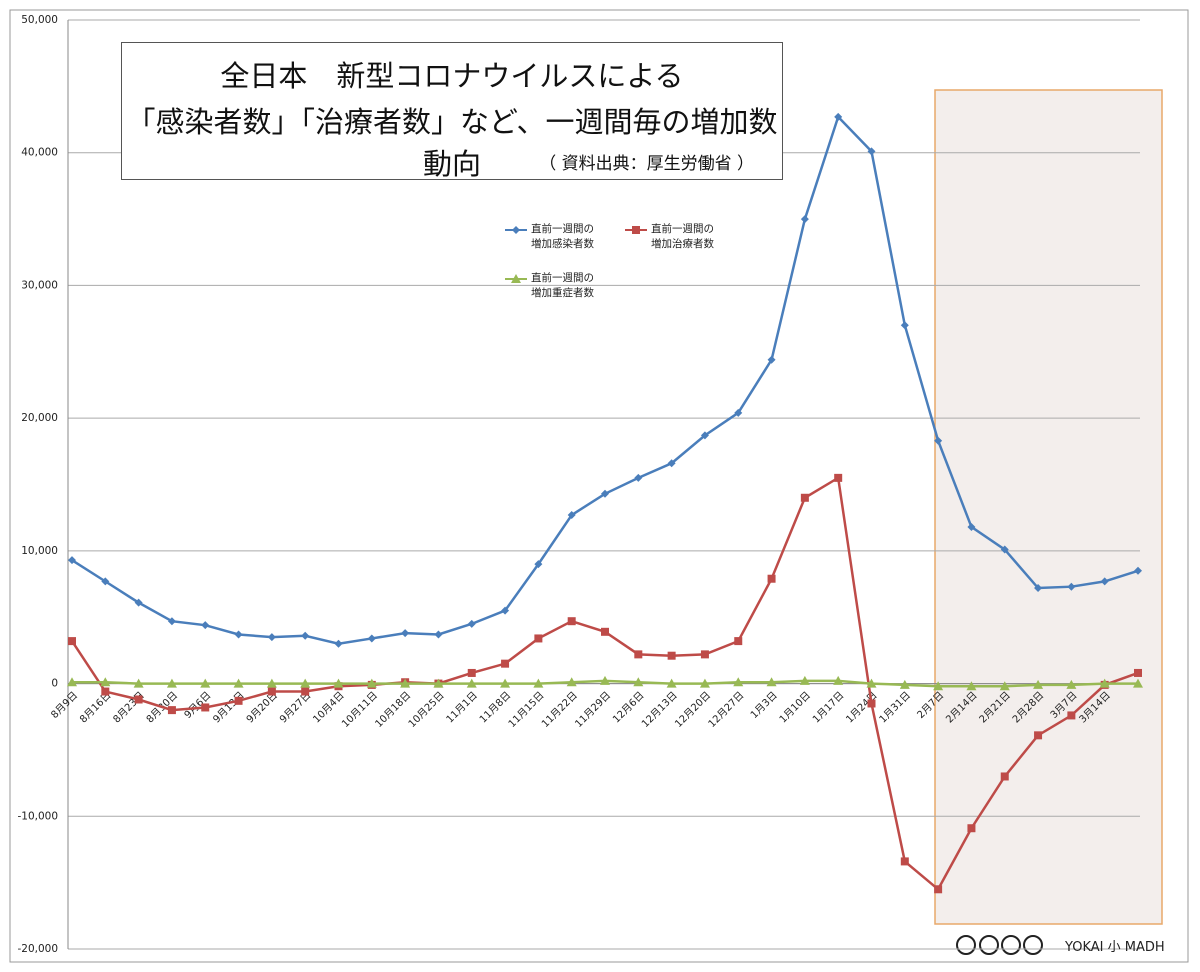 The height and width of the screenshot is (972, 1200). I want to click on legend-label: 直前一週間の増加重症者数, so click(562, 285).